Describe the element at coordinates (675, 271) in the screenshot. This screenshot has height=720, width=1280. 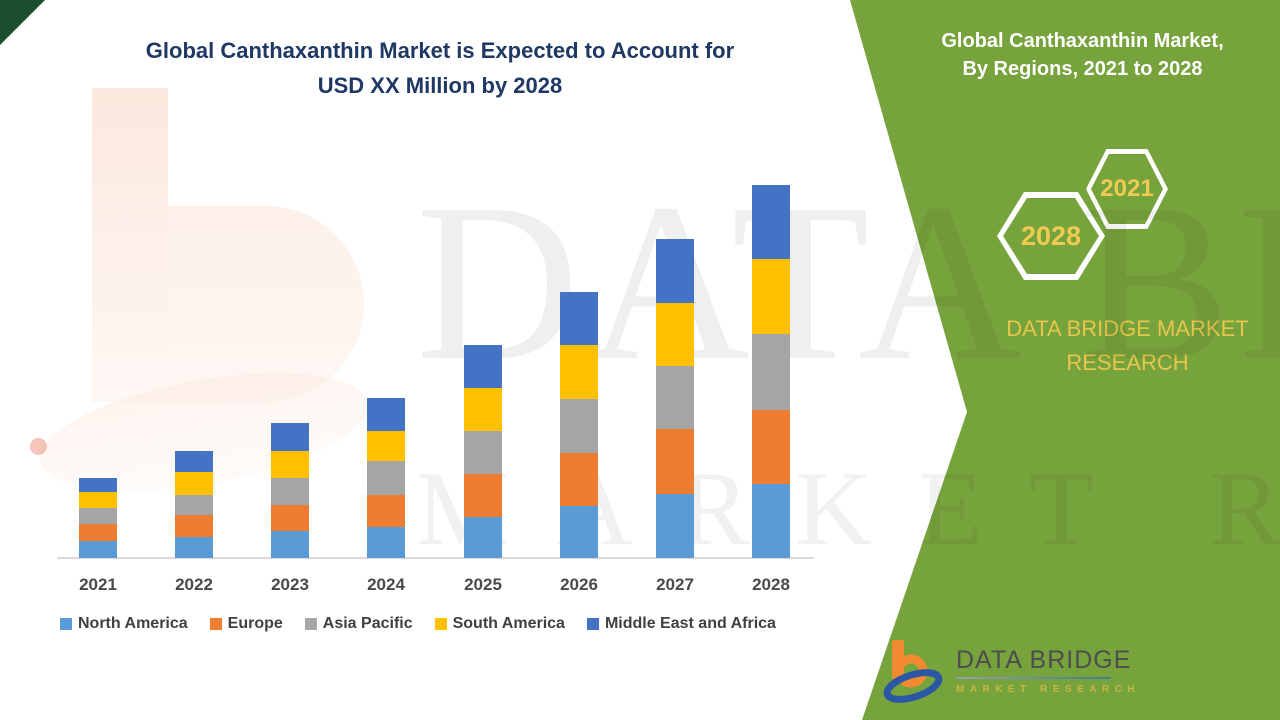
I see `bar-2027-middle-east-and-africa-segment` at that location.